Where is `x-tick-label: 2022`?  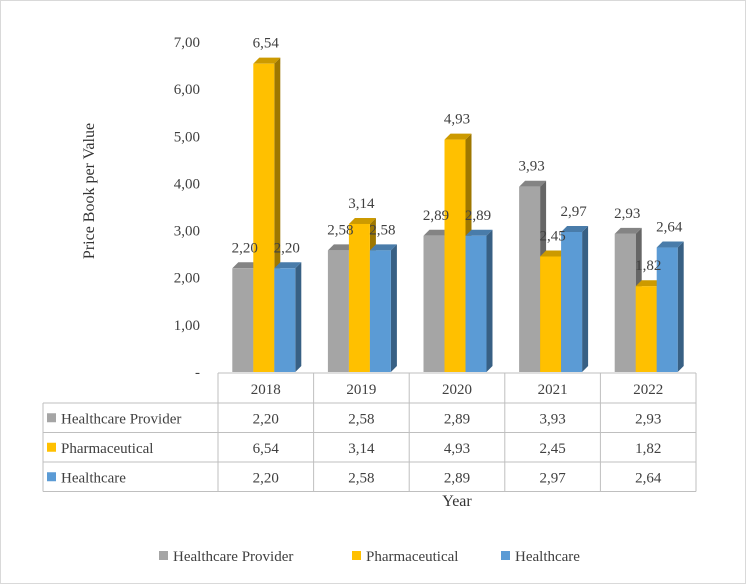
x-tick-label: 2022 is located at coordinates (648, 390).